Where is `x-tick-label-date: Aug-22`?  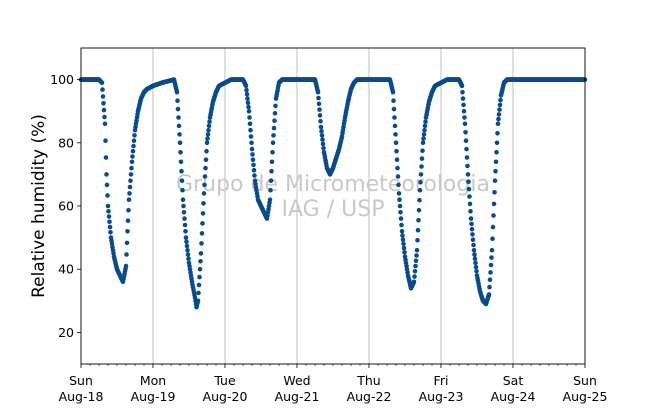 x-tick-label-date: Aug-22 is located at coordinates (369, 396).